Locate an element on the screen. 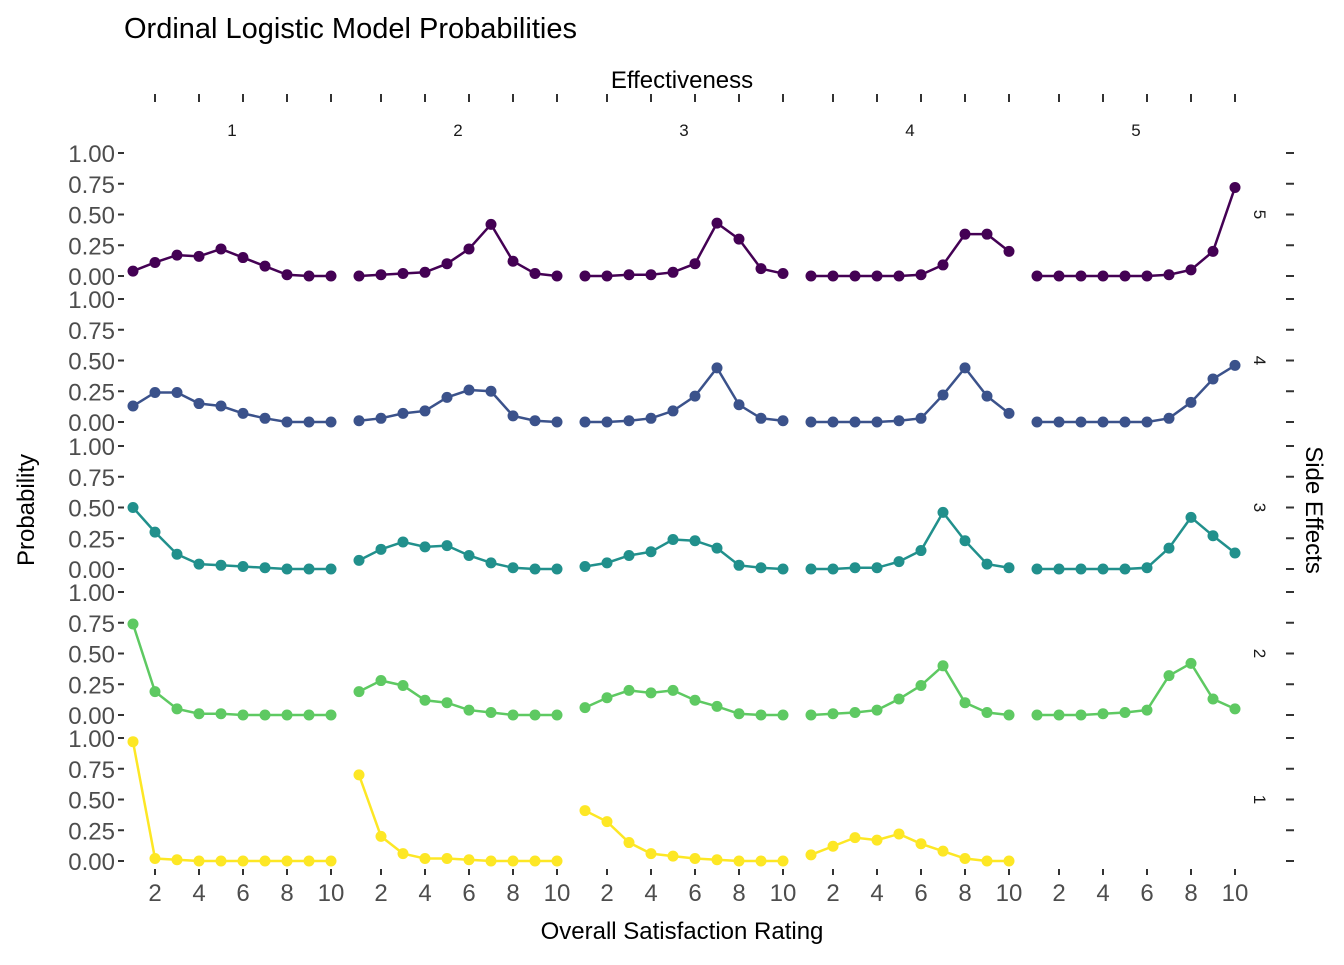 The image size is (1344, 965). row-strip-label: 1 is located at coordinates (1259, 799).